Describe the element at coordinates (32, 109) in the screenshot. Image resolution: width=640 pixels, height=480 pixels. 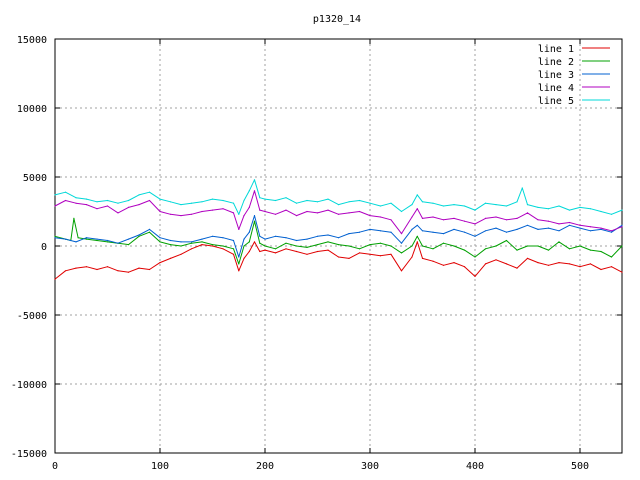
I see `y-tick-label: 10000` at that location.